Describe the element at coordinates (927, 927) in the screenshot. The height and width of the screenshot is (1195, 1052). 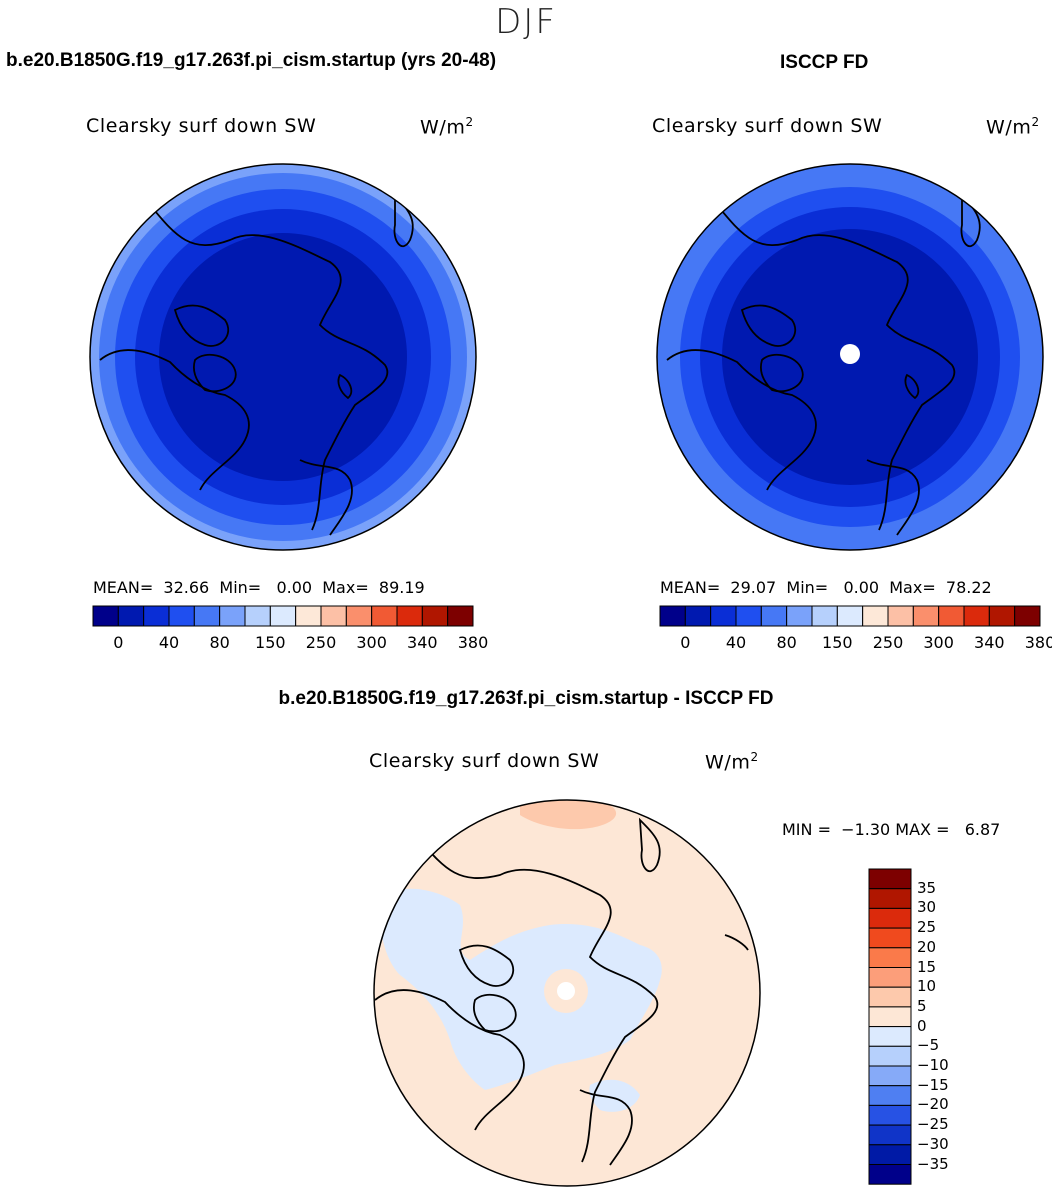
I see `colorbar-tick-label: 25` at that location.